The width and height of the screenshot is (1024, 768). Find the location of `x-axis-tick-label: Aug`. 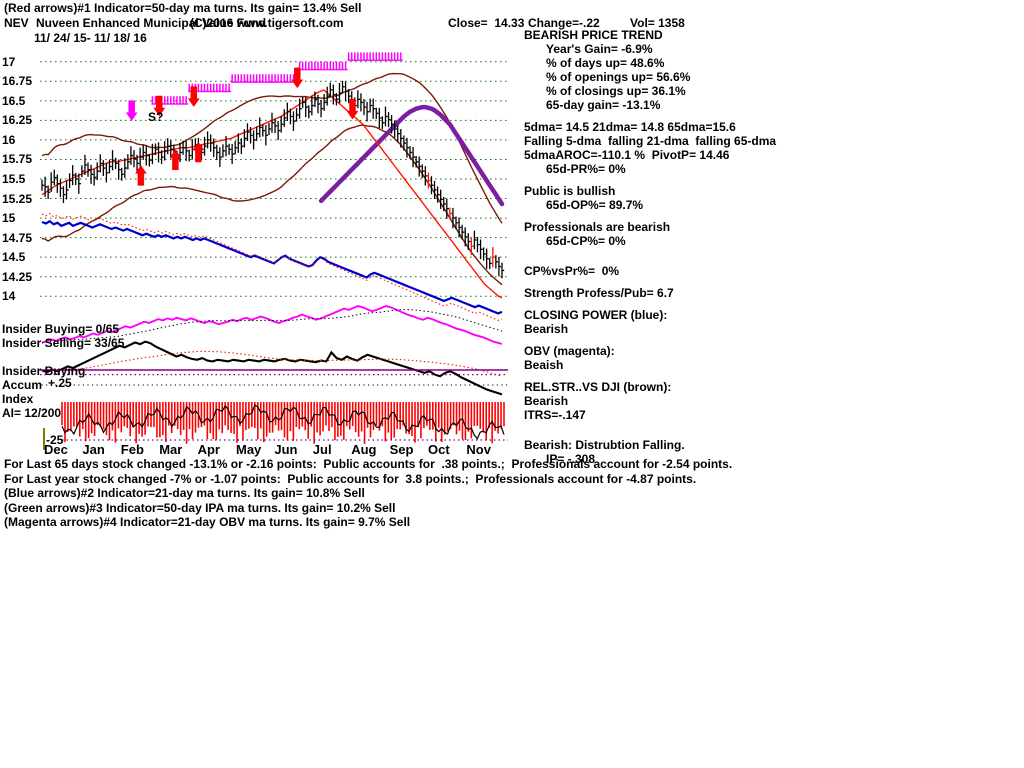

x-axis-tick-label: Aug is located at coordinates (364, 449).